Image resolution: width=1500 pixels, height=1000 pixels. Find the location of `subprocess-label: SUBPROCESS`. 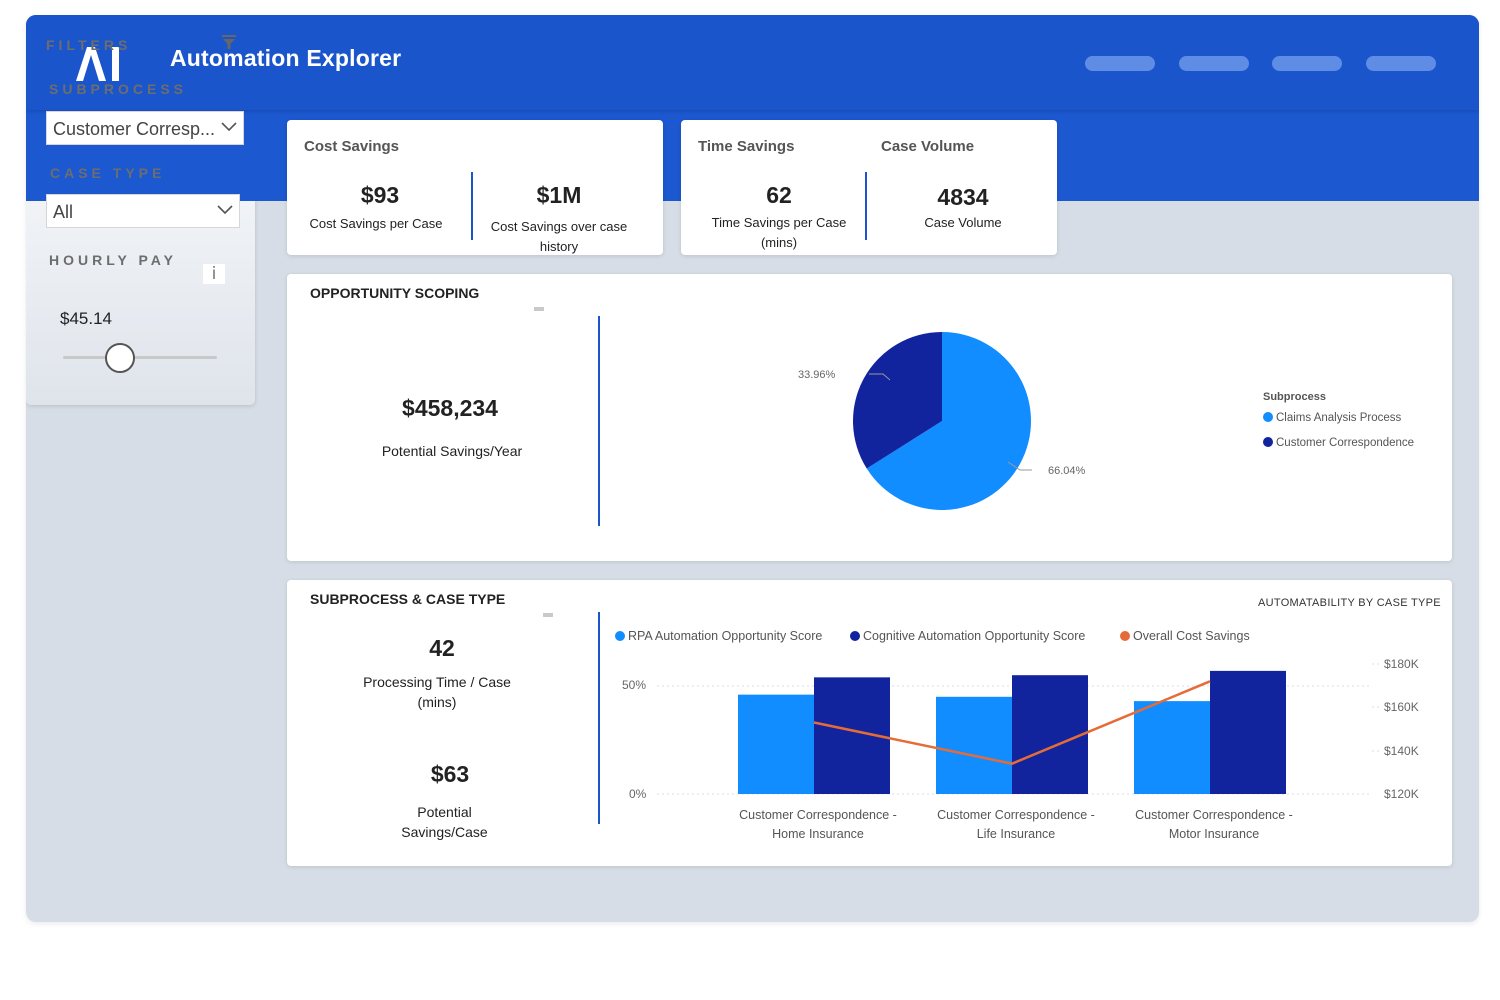

subprocess-label: SUBPROCESS is located at coordinates (118, 89).